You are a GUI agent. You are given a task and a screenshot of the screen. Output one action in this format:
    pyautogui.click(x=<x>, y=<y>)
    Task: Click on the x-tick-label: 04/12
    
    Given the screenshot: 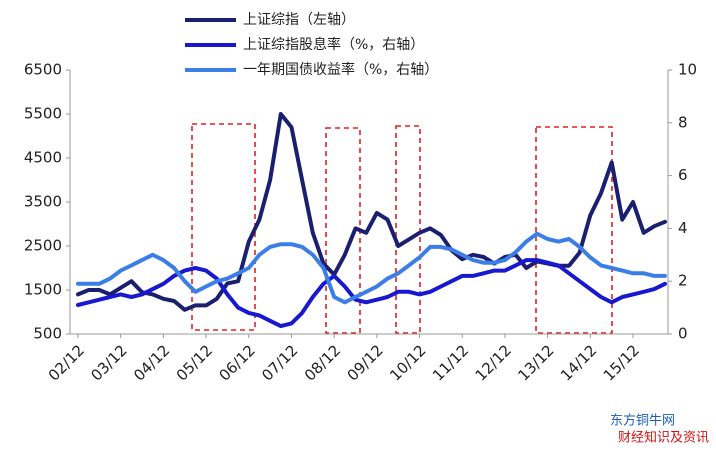 What is the action you would take?
    pyautogui.click(x=151, y=362)
    